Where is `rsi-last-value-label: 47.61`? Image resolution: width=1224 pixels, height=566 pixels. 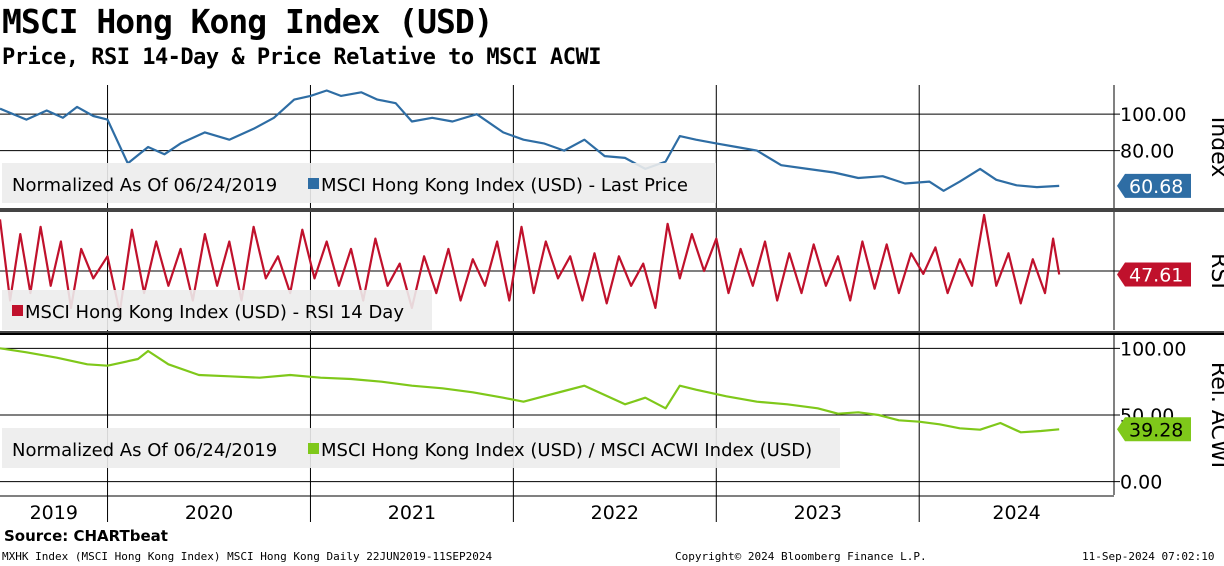
rsi-last-value-label: 47.61 is located at coordinates (1156, 276).